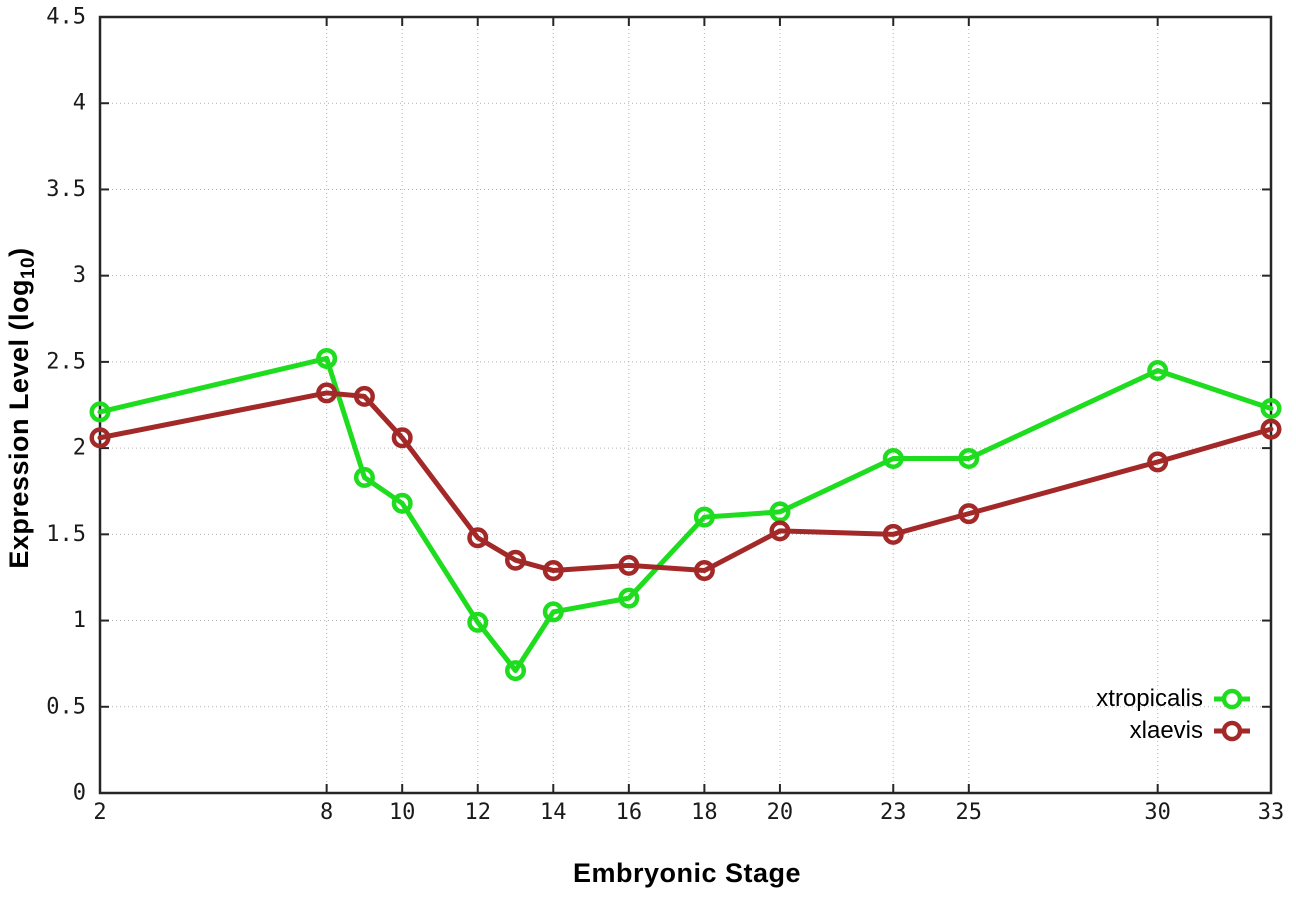  Describe the element at coordinates (66, 17) in the screenshot. I see `y-tick-label: 4.5` at that location.